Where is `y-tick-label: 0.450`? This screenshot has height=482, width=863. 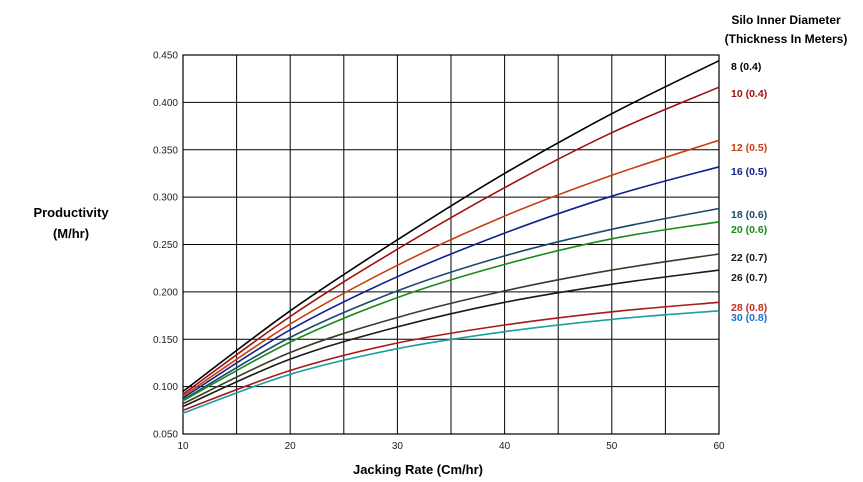
y-tick-label: 0.450 is located at coordinates (165, 56).